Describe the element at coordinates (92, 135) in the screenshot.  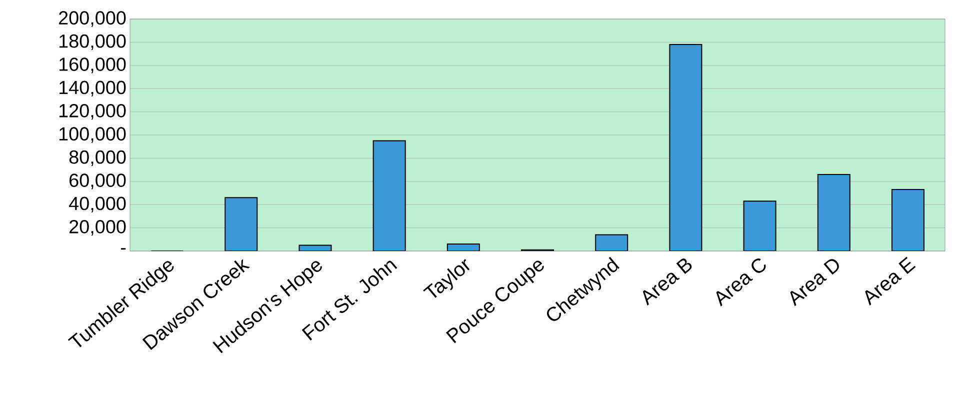
I see `y-tick-label: 100,000` at that location.